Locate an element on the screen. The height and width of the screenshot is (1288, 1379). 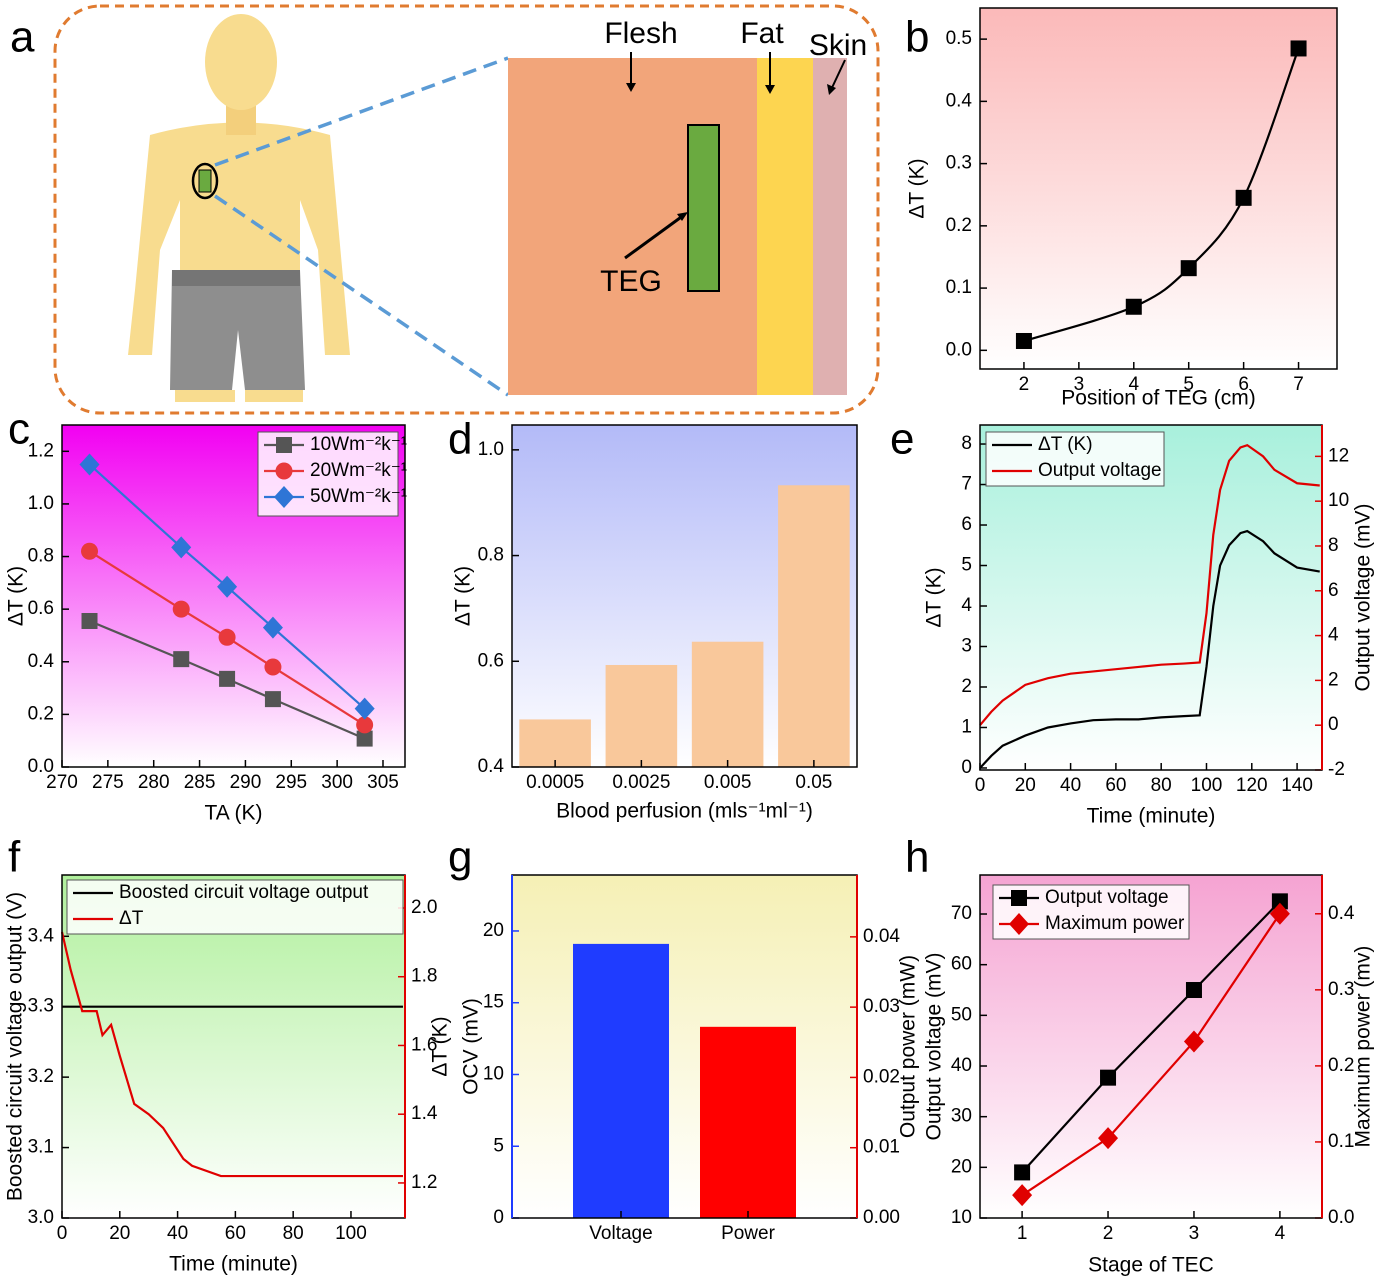
teg is located at coordinates (703, 208).